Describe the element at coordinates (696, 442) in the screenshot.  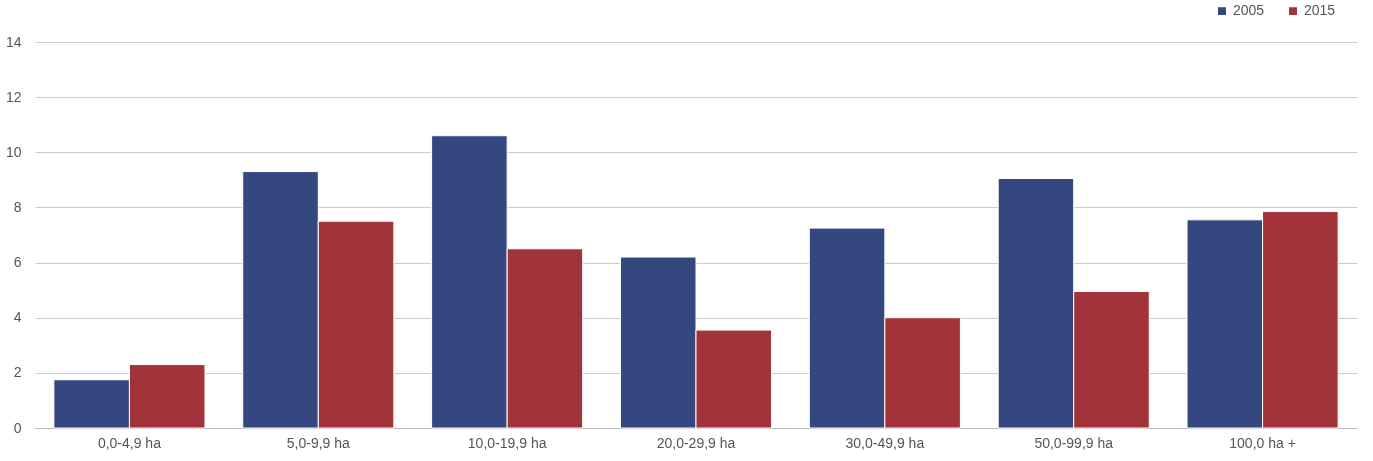
I see `x-tick-label: 20,0-29,9 ha` at that location.